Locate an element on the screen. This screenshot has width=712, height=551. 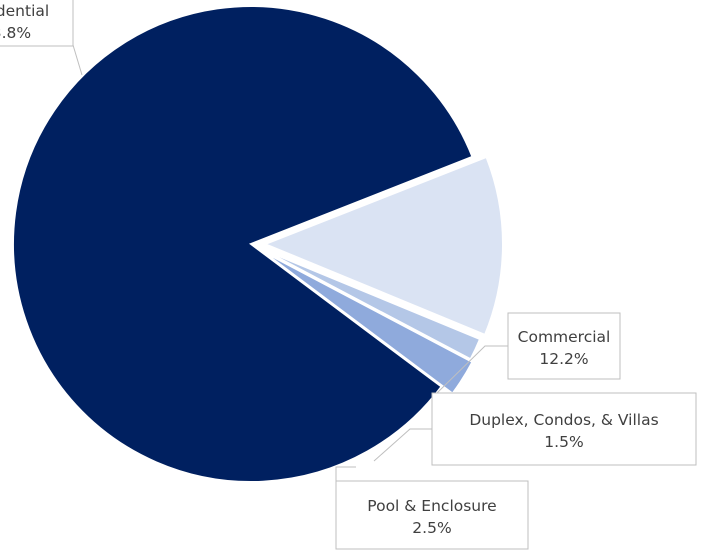
pie-slice-commercial is located at coordinates (383, 246).